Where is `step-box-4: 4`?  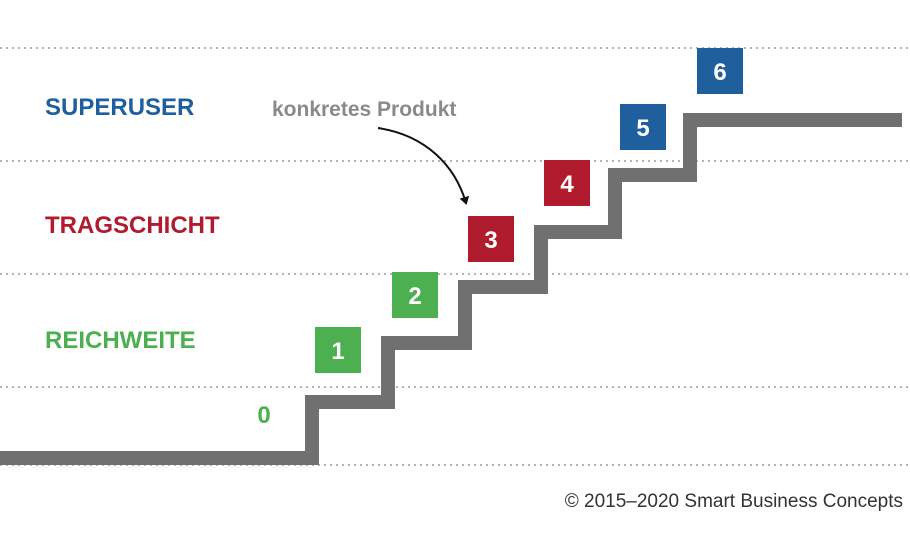 step-box-4: 4 is located at coordinates (567, 183).